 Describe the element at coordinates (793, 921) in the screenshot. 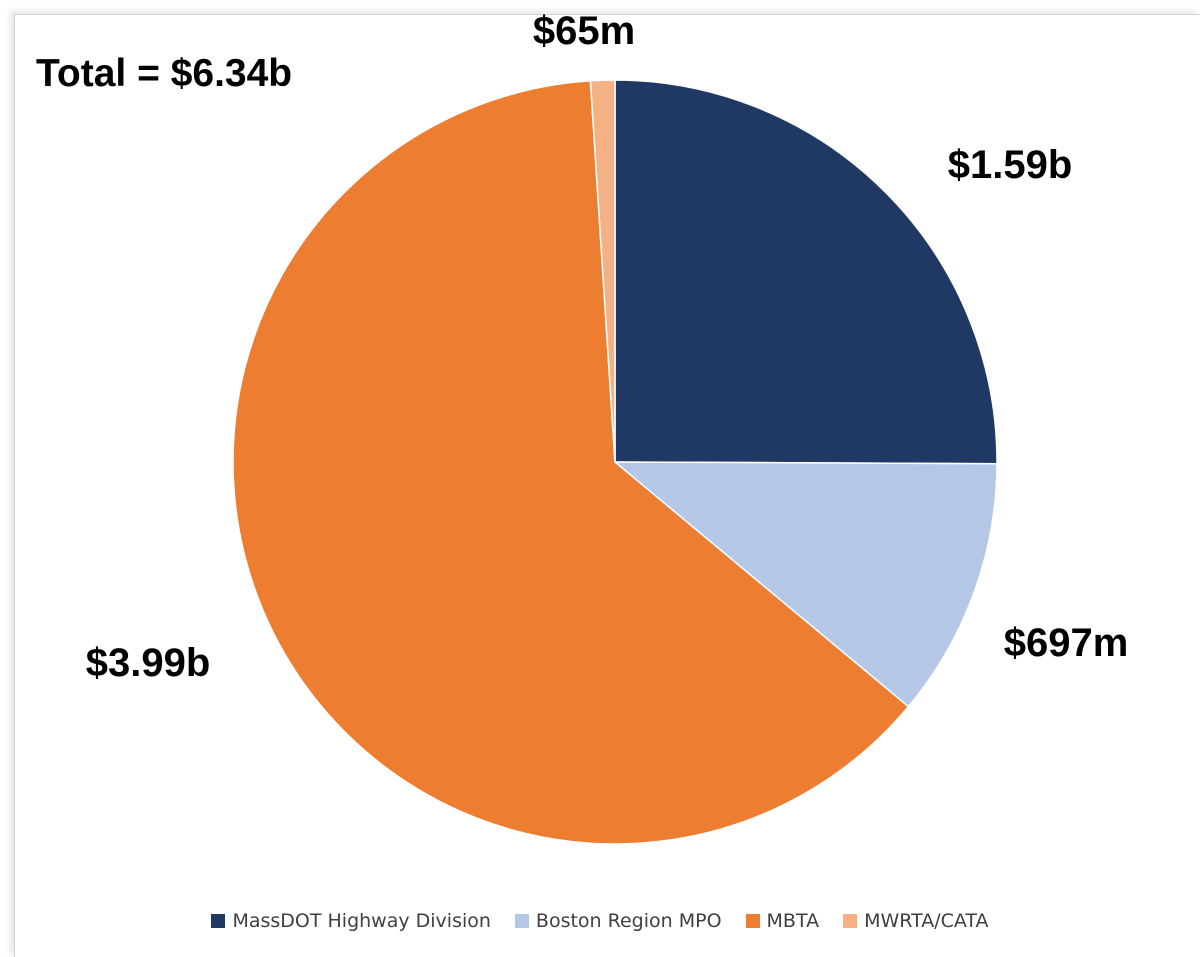

I see `legend-label: MBTA` at that location.